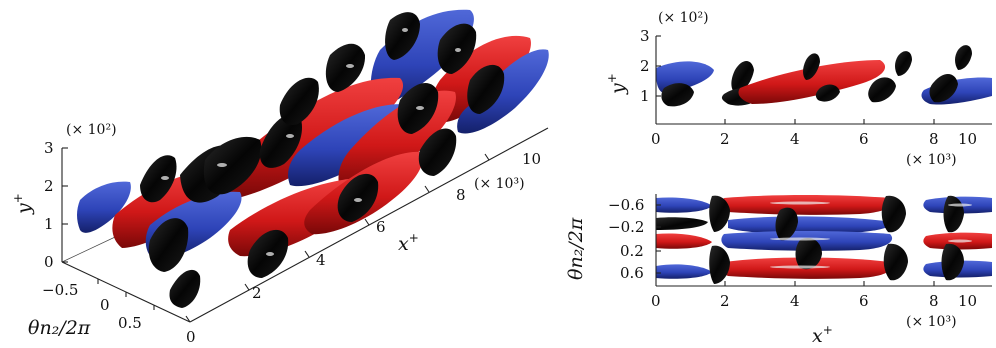 Image resolution: width=996 pixels, height=348 pixels. I want to click on left-theta-tick: 0, so click(105, 305).